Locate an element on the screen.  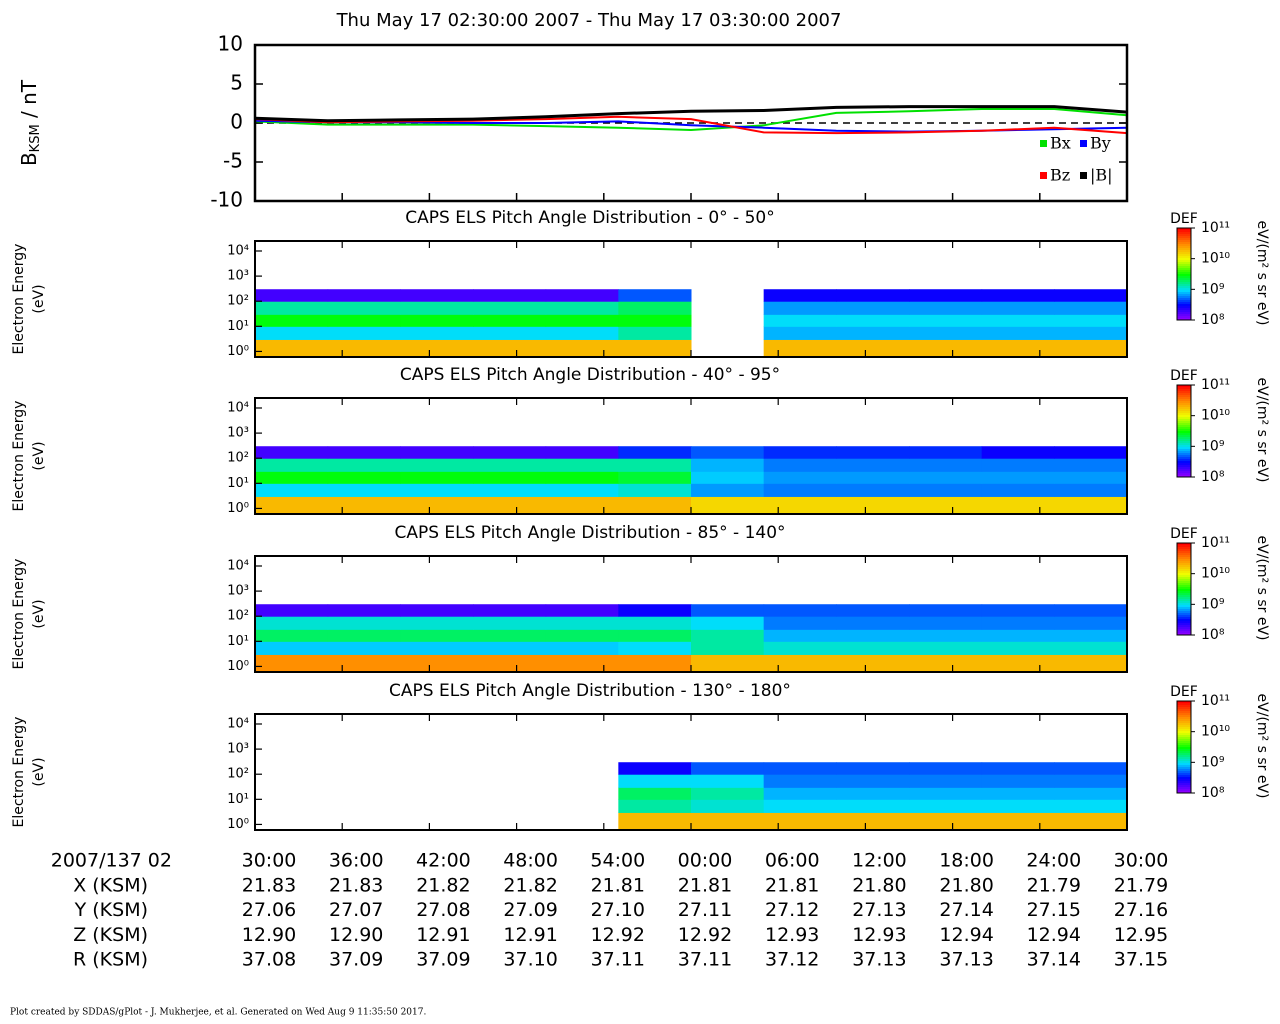
ephemeris-value: 27.15 is located at coordinates (1054, 910).